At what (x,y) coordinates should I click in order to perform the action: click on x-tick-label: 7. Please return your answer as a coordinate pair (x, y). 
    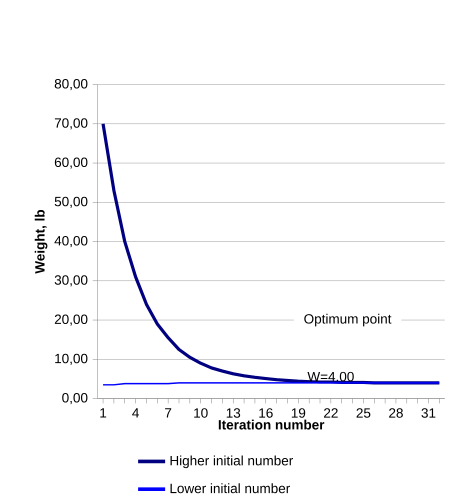
    Looking at the image, I should click on (168, 413).